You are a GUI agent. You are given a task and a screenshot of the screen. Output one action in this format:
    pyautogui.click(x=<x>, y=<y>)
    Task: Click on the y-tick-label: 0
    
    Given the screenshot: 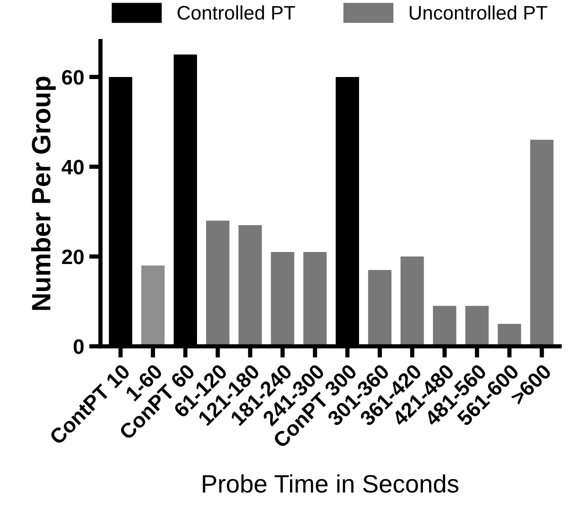 What is the action you would take?
    pyautogui.click(x=79, y=346)
    